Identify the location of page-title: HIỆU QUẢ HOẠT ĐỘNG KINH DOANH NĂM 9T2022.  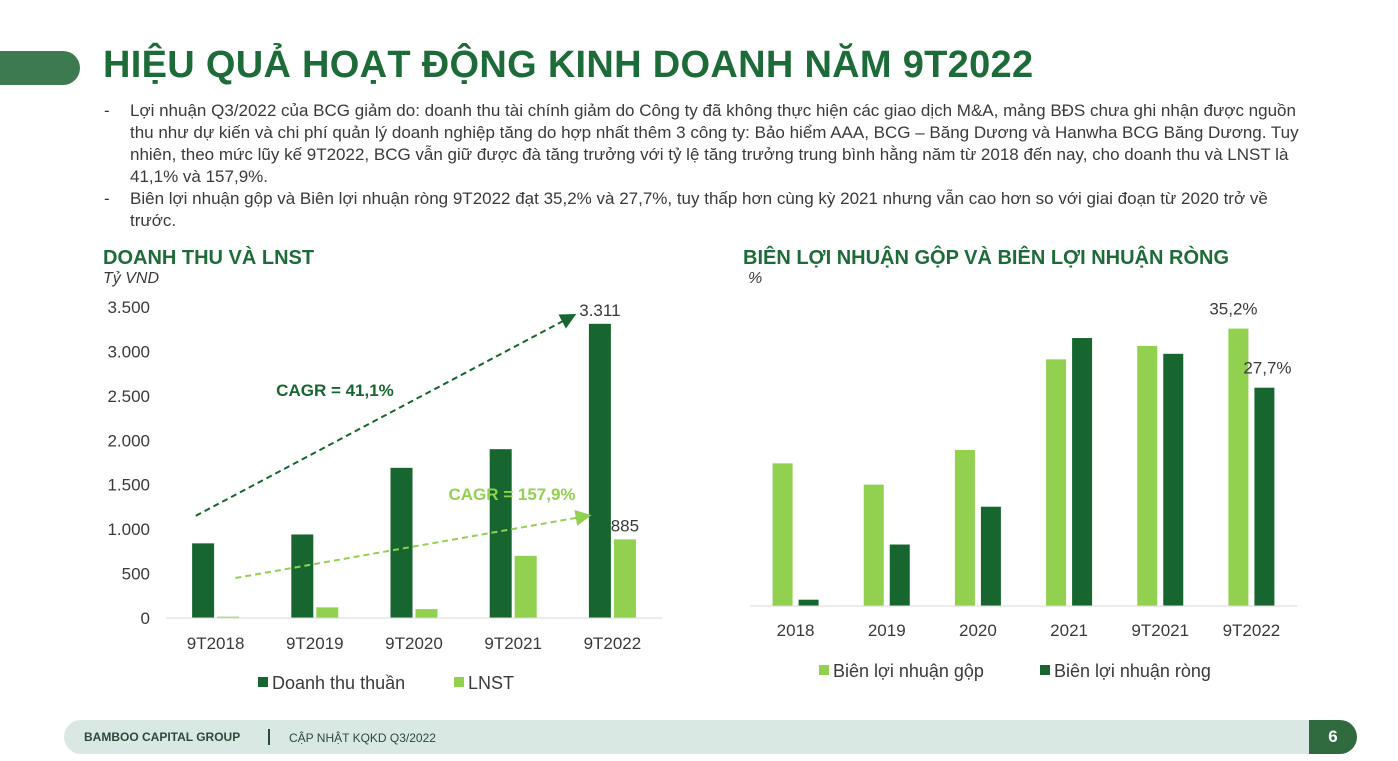
(568, 65).